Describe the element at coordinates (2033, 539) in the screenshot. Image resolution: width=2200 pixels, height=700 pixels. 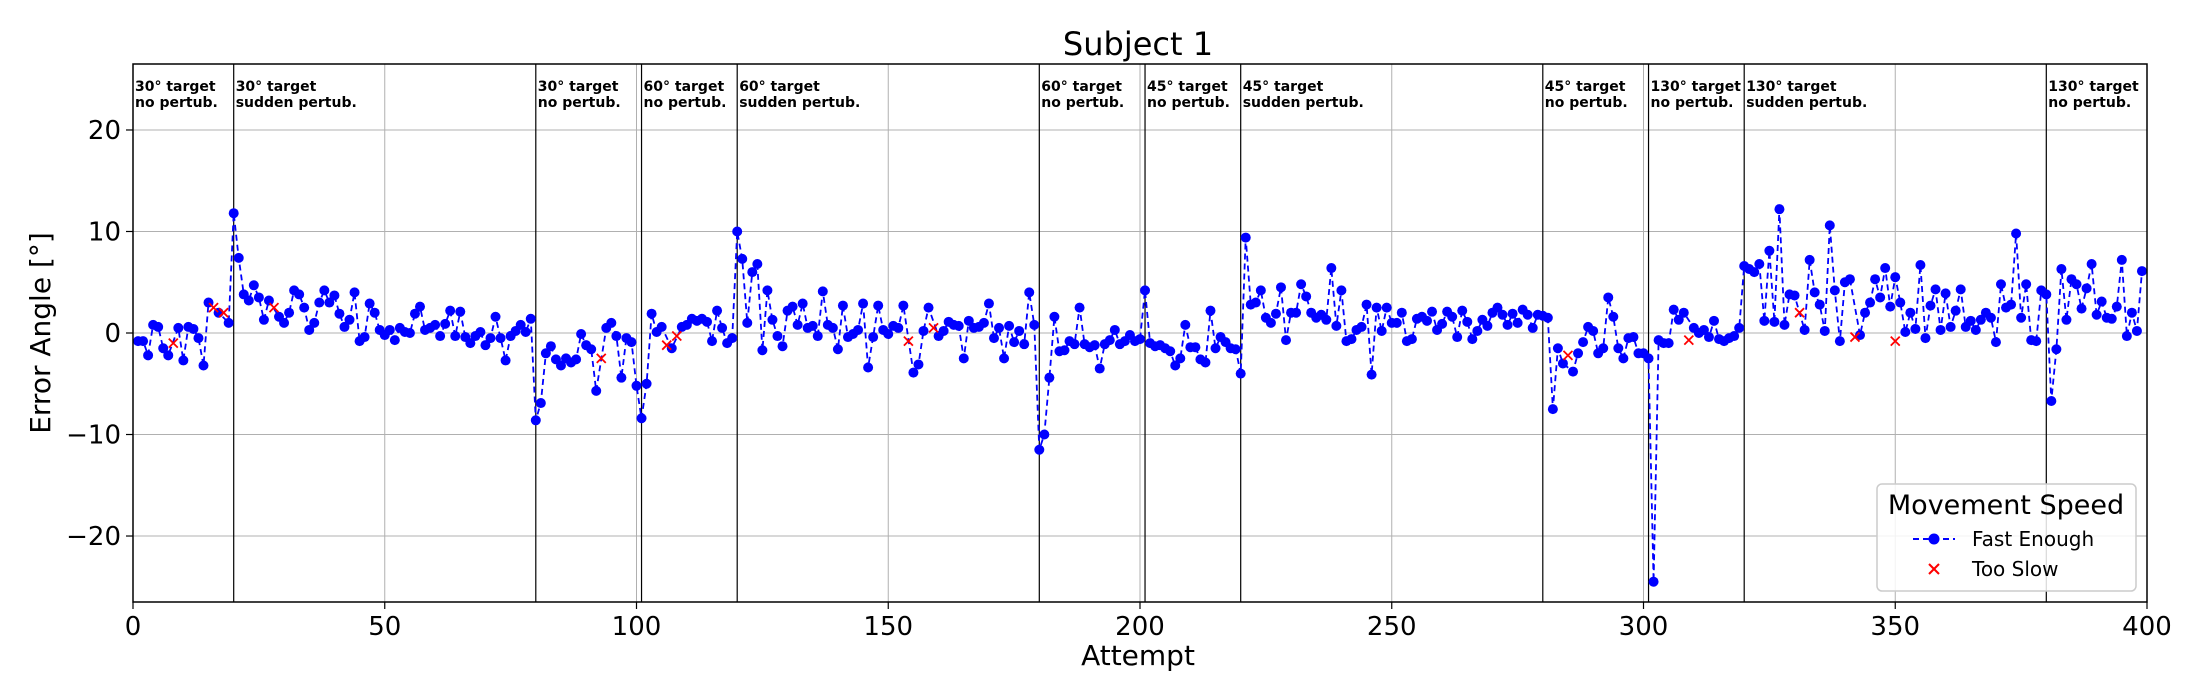
I see `legend-entry-fast: Fast Enough` at that location.